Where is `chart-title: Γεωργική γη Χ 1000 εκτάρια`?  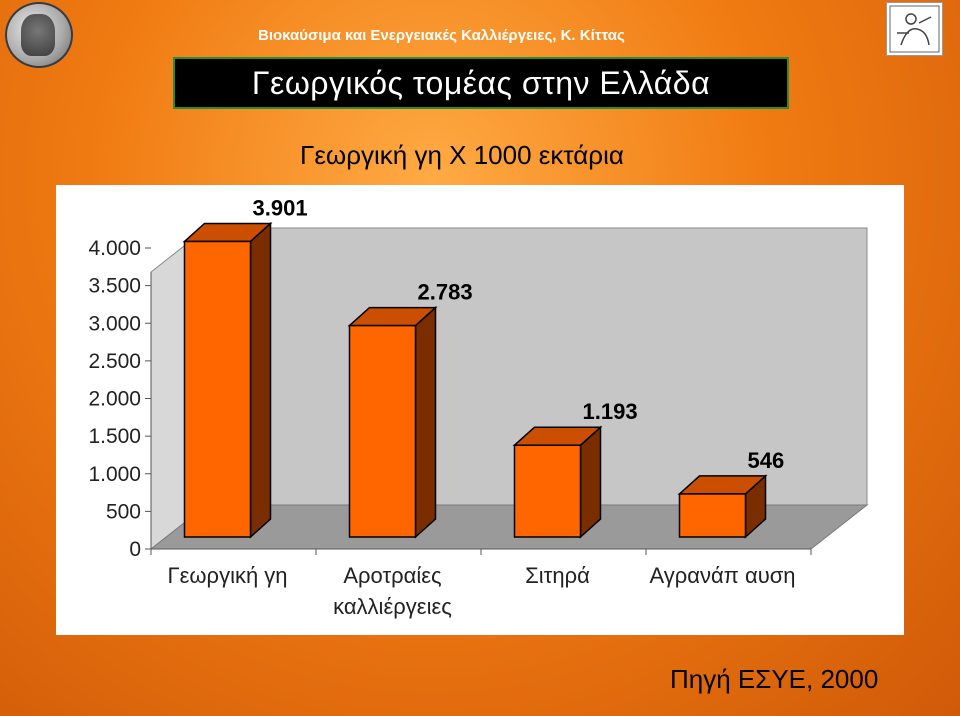
chart-title: Γεωργική γη Χ 1000 εκτάρια is located at coordinates (462, 155).